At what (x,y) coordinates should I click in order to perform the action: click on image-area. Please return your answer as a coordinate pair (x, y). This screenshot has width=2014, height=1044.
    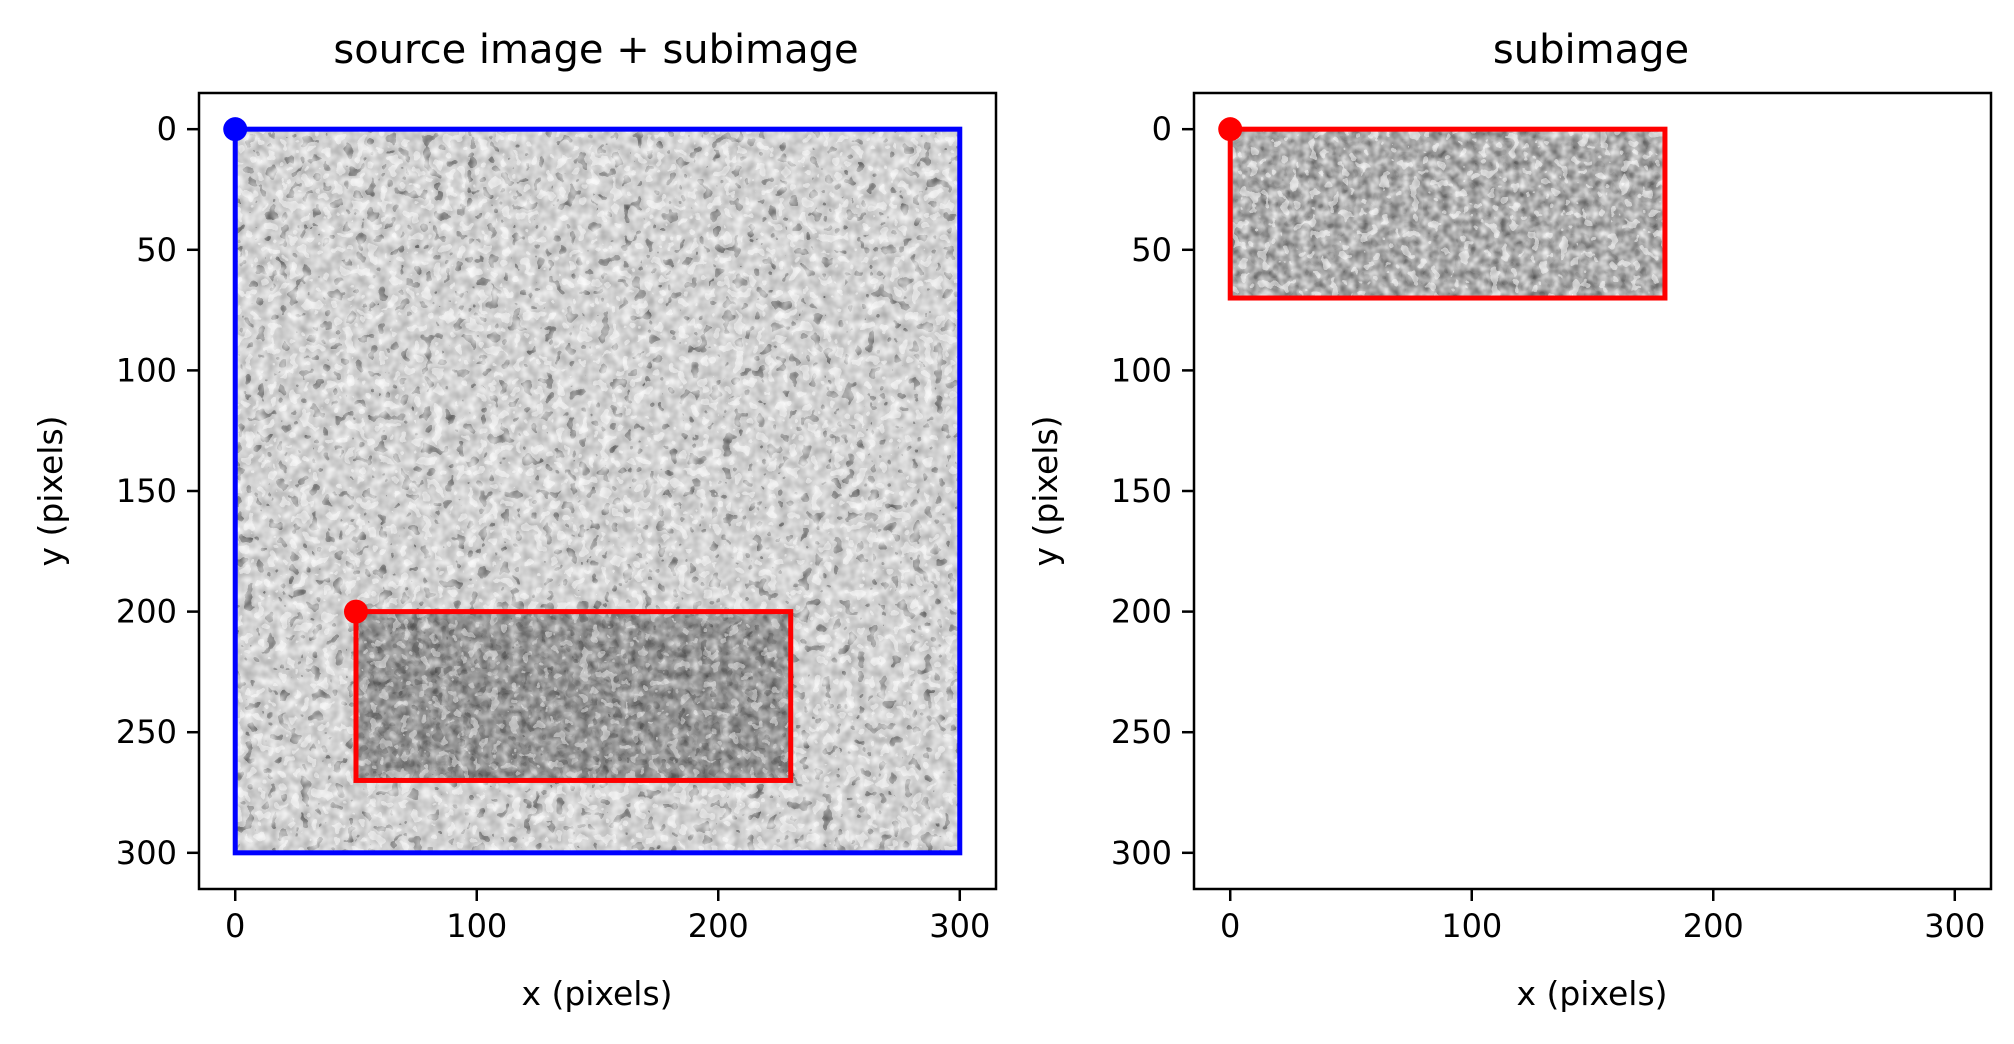
    Looking at the image, I should click on (1448, 214).